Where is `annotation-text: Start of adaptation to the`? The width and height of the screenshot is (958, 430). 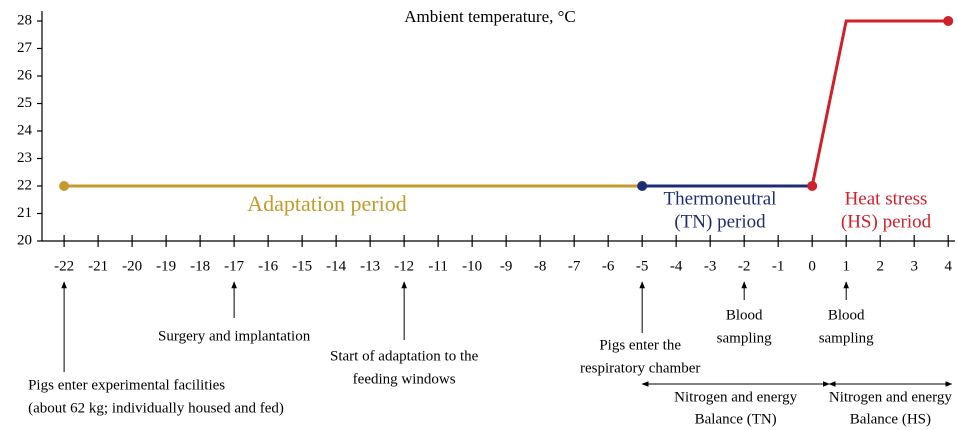 annotation-text: Start of adaptation to the is located at coordinates (404, 356).